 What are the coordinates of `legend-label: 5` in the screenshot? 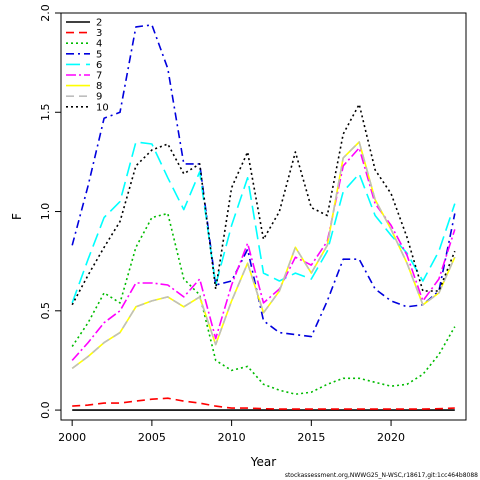 It's located at (99, 54).